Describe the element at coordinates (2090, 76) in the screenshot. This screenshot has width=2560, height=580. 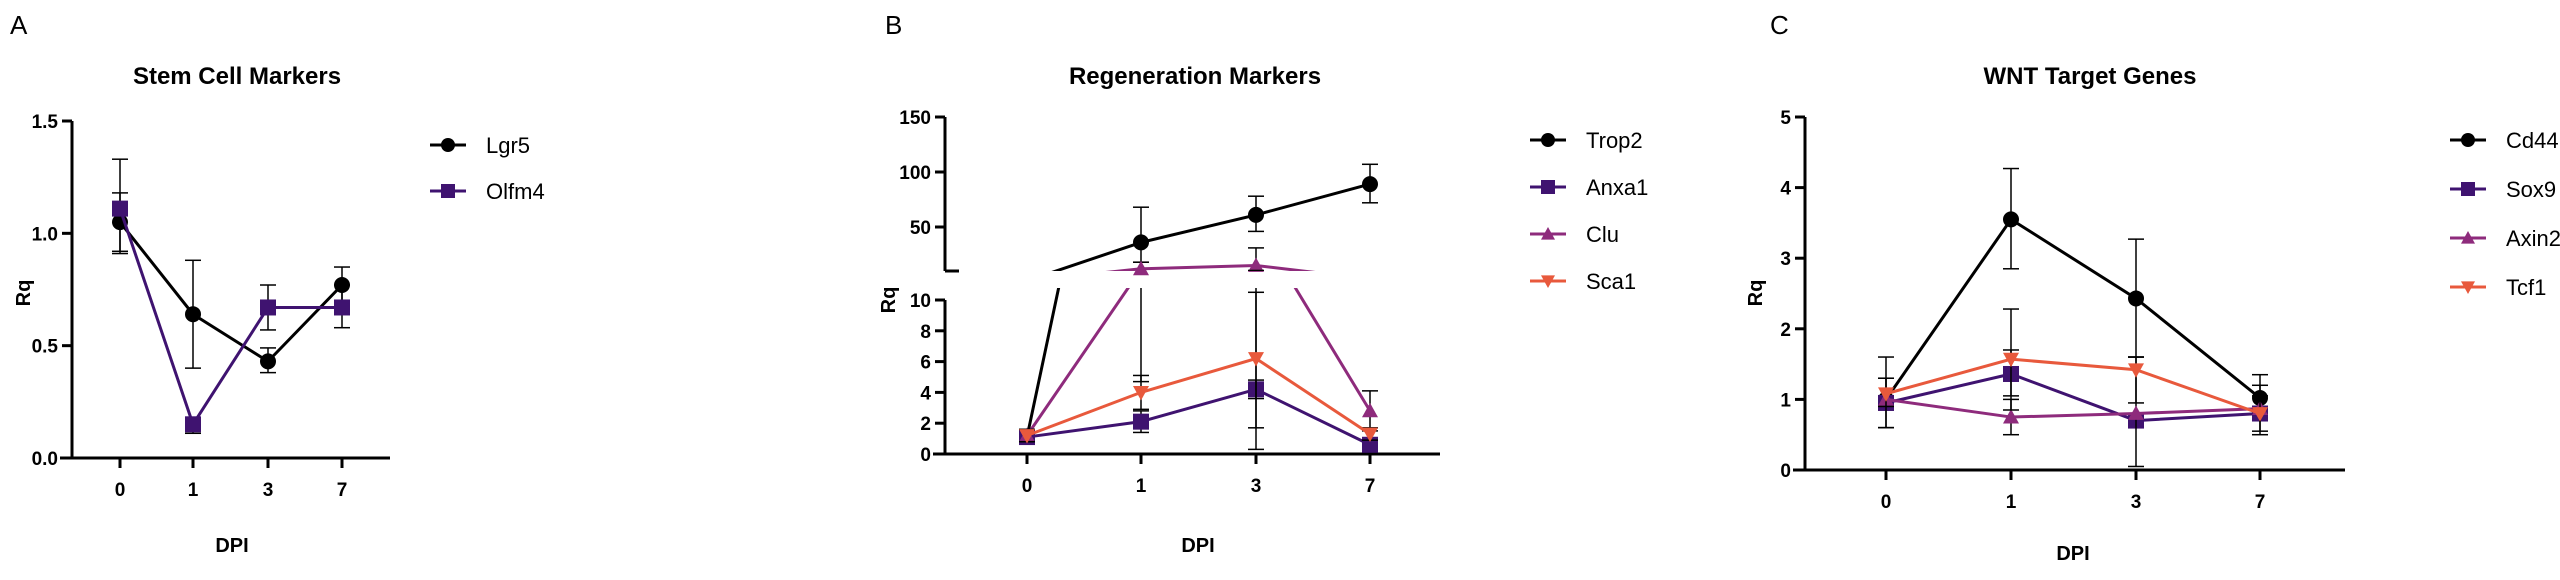
I see `chart-title: WNT Target Genes` at that location.